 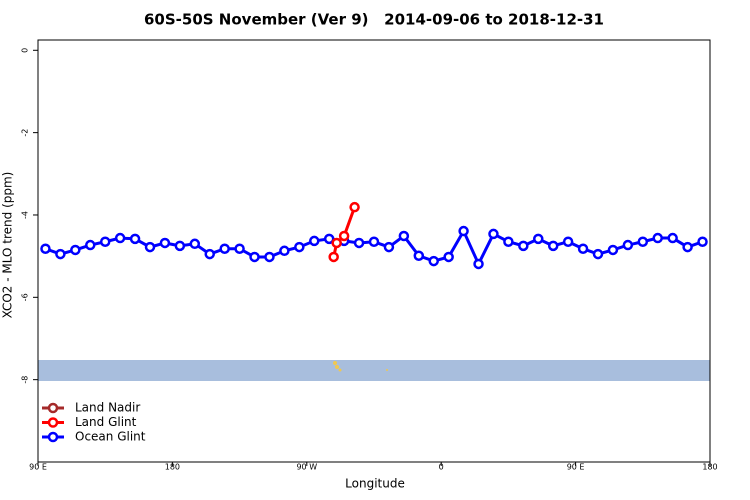 I want to click on y-tick-label: 0, so click(x=25, y=50).